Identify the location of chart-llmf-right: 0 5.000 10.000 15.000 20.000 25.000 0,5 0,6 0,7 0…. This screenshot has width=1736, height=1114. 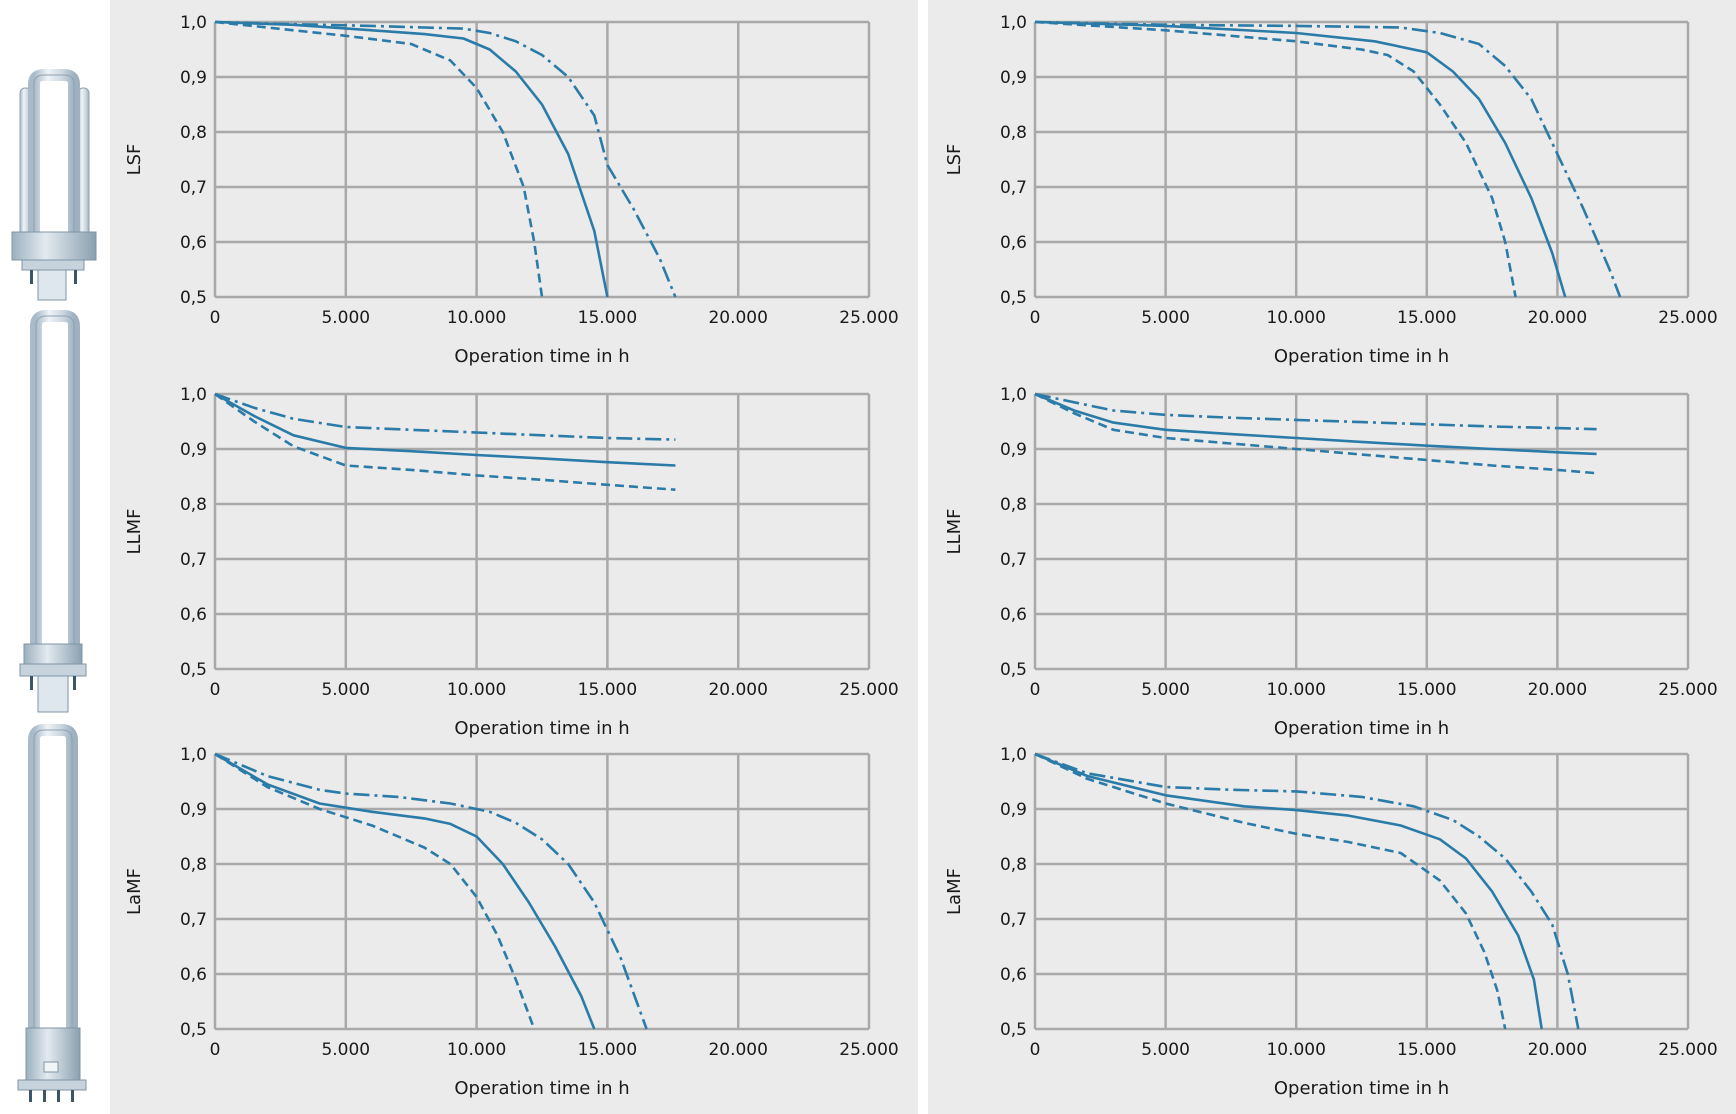
(1331, 562).